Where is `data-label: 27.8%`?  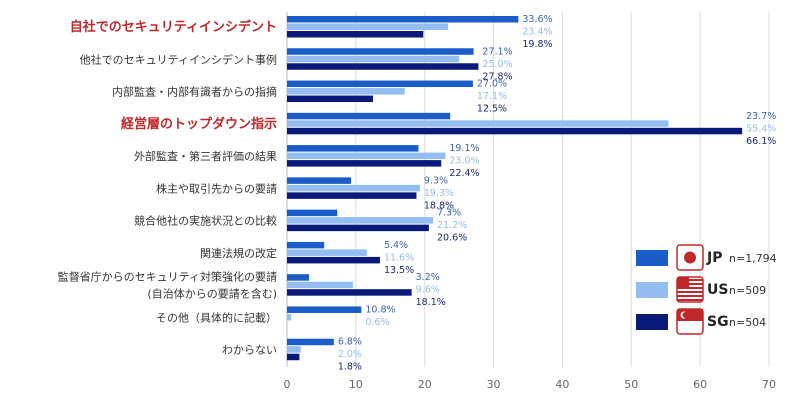
data-label: 27.8% is located at coordinates (497, 76).